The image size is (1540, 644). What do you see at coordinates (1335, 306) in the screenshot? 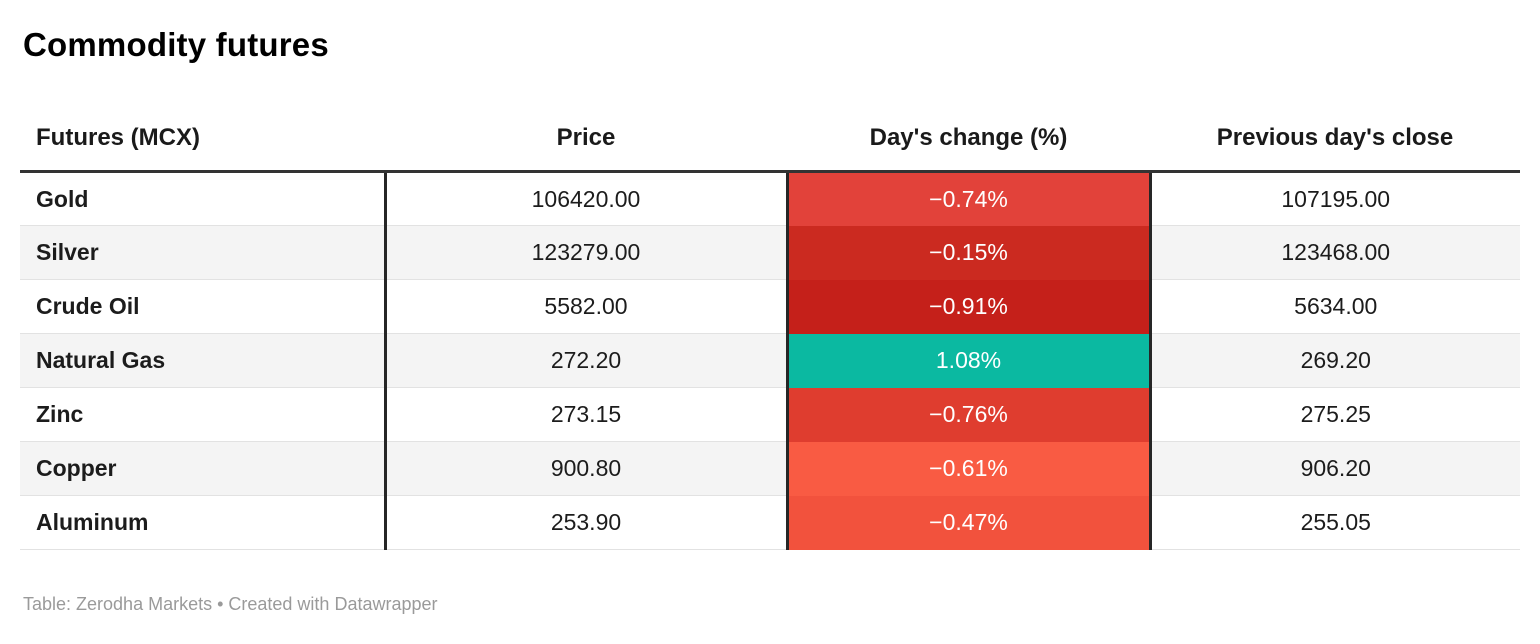
I see `prev-close-cell: 5634.00` at bounding box center [1335, 306].